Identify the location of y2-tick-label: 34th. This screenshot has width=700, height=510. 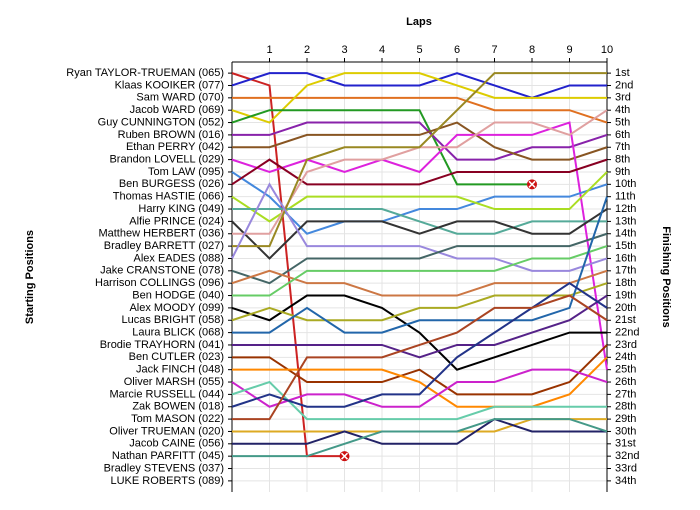
(625, 481).